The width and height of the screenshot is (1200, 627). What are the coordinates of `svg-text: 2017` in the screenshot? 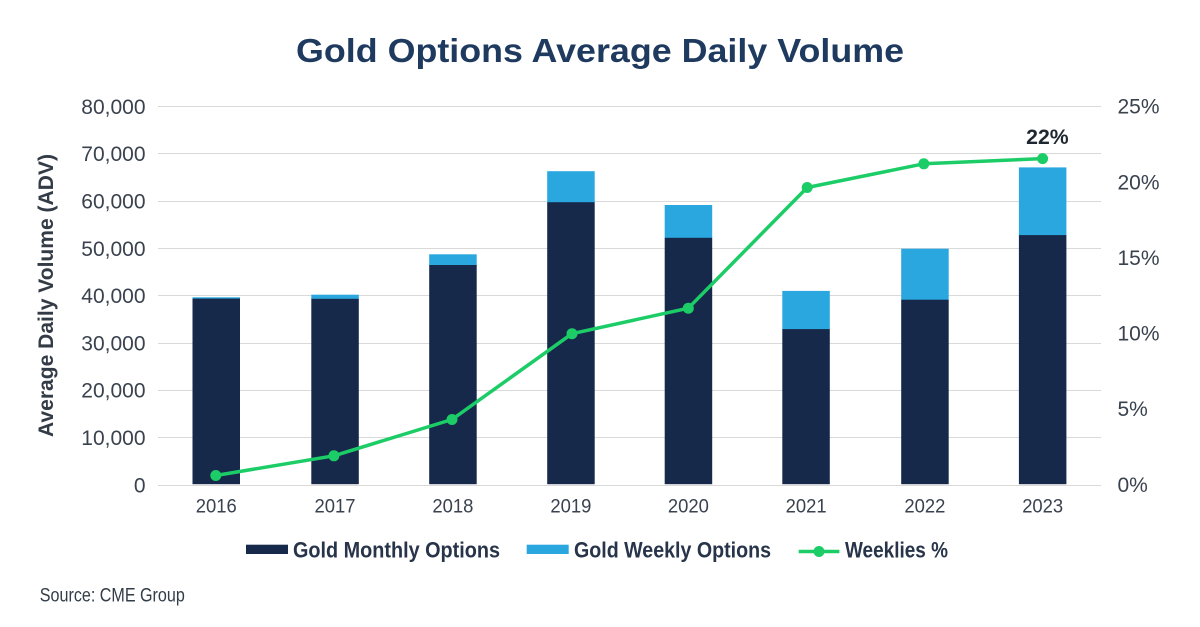 It's located at (335, 507).